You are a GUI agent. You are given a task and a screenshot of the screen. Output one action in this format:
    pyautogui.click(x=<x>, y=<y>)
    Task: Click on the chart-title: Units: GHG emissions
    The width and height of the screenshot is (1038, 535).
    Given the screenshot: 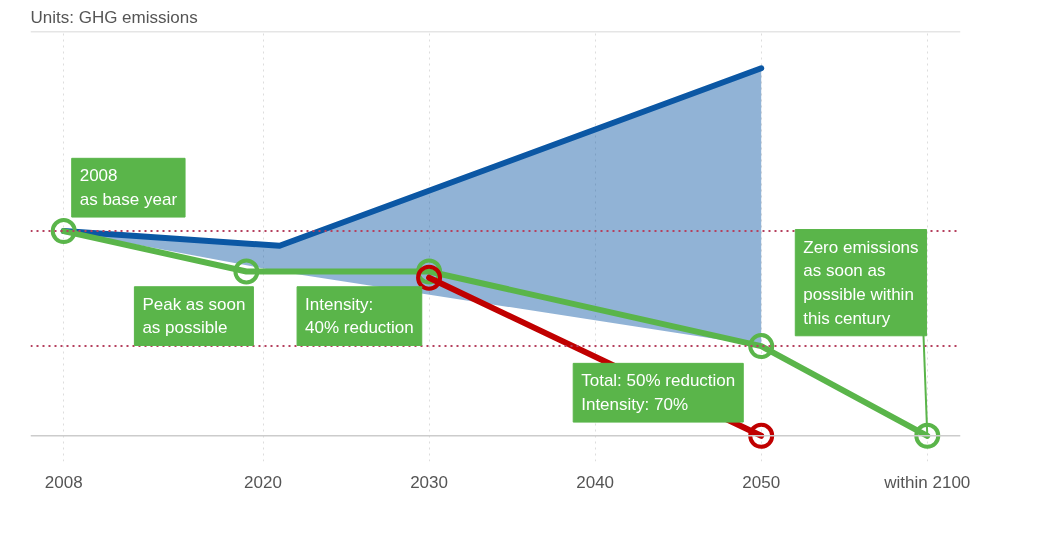 What is the action you would take?
    pyautogui.click(x=114, y=17)
    